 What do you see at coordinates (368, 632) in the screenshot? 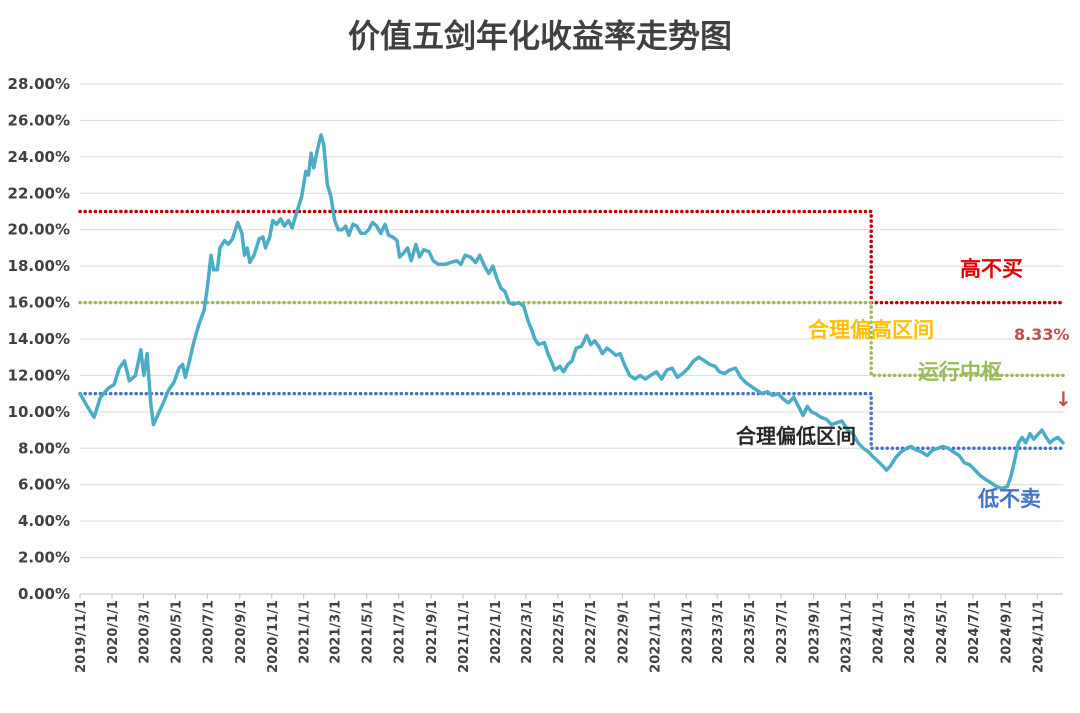
I see `x-tick-label: 2021/5/1` at bounding box center [368, 632].